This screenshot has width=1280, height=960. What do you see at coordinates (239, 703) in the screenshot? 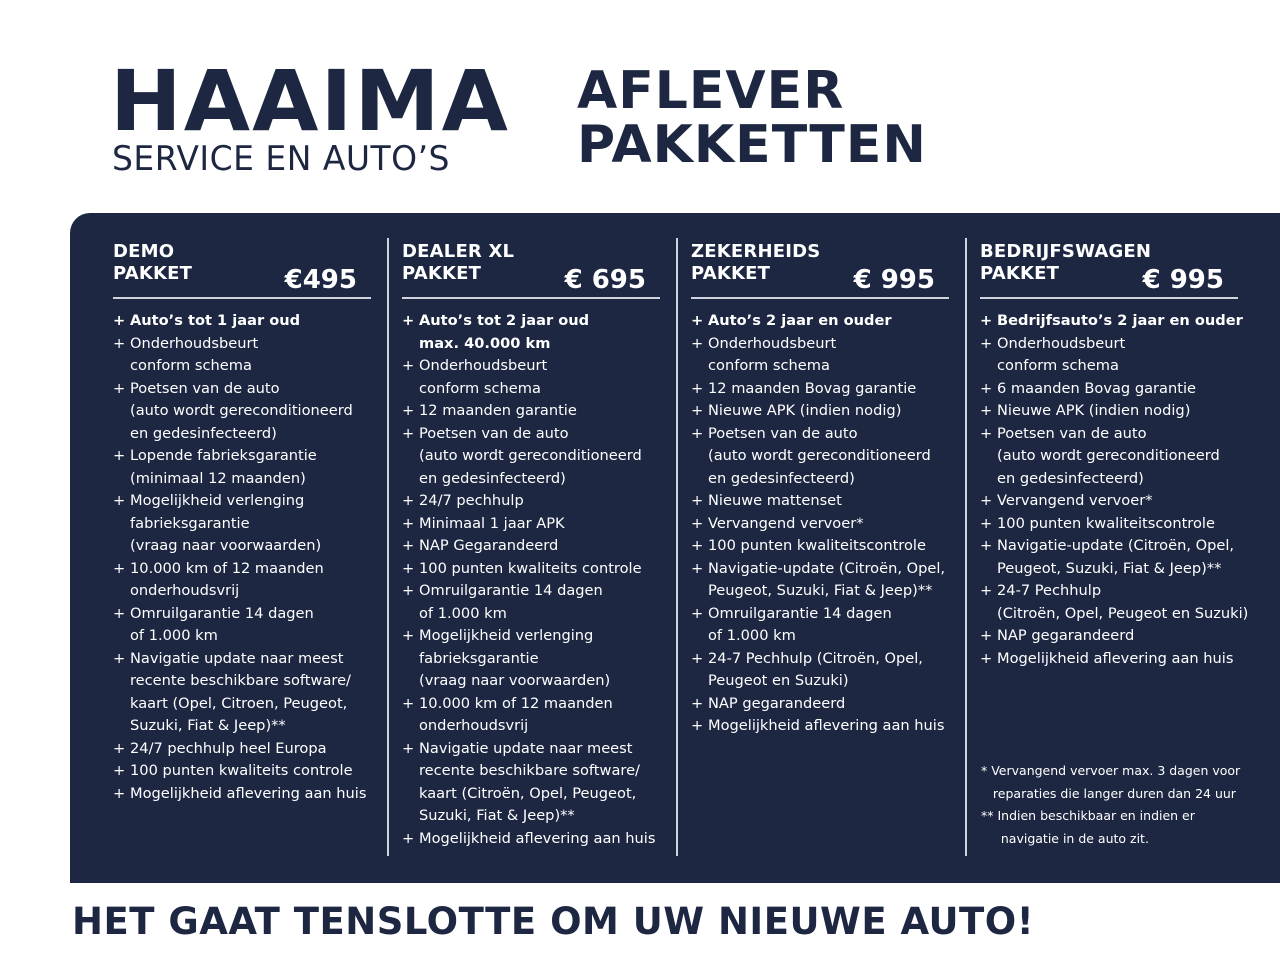
I see `feature-line: kaart (Opel, Citroen, Peugeot,` at bounding box center [239, 703].